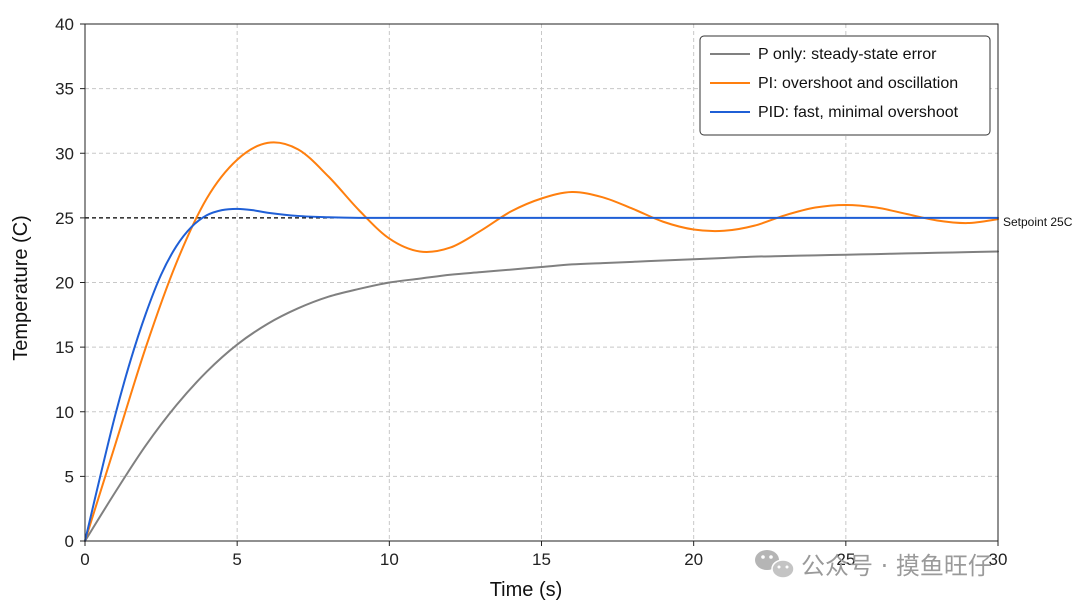 The height and width of the screenshot is (608, 1080). I want to click on setpoint-label: Setpoint 25C, so click(1038, 222).